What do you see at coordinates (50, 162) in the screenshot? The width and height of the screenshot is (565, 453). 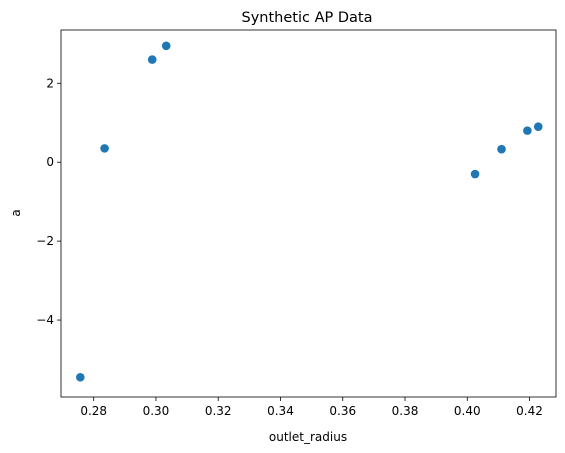 I see `y-tick-label: 0` at bounding box center [50, 162].